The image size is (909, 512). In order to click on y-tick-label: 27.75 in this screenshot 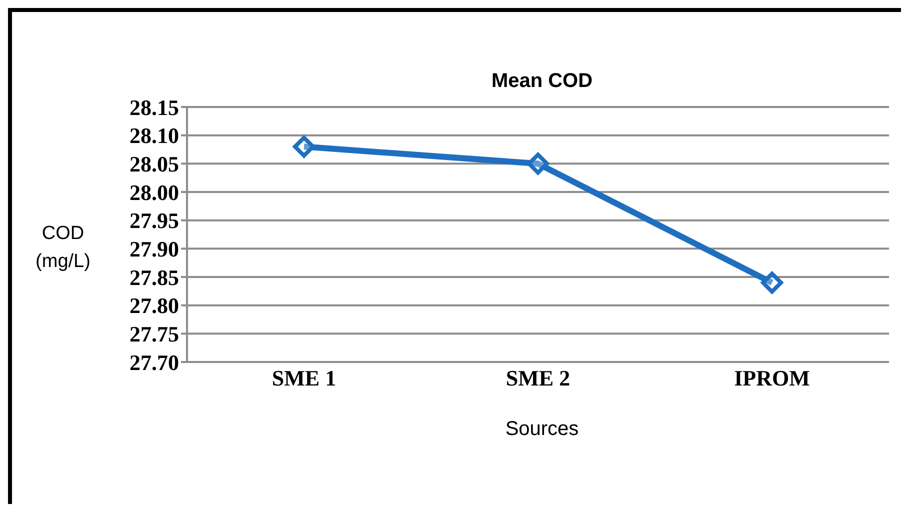, I will do `click(154, 333)`.